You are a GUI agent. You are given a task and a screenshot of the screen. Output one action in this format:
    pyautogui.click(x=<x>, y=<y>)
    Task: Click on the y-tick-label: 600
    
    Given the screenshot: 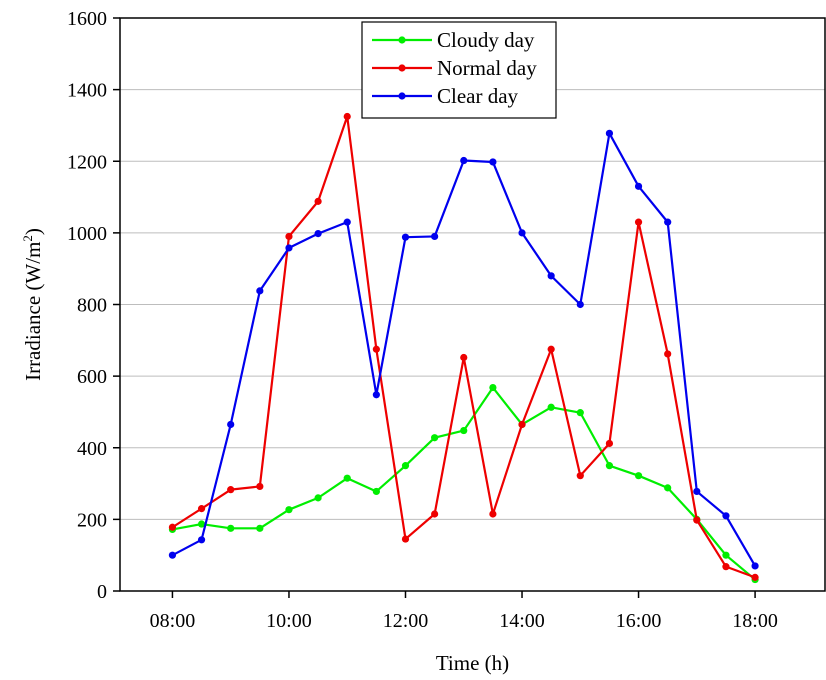 What is the action you would take?
    pyautogui.click(x=92, y=377)
    